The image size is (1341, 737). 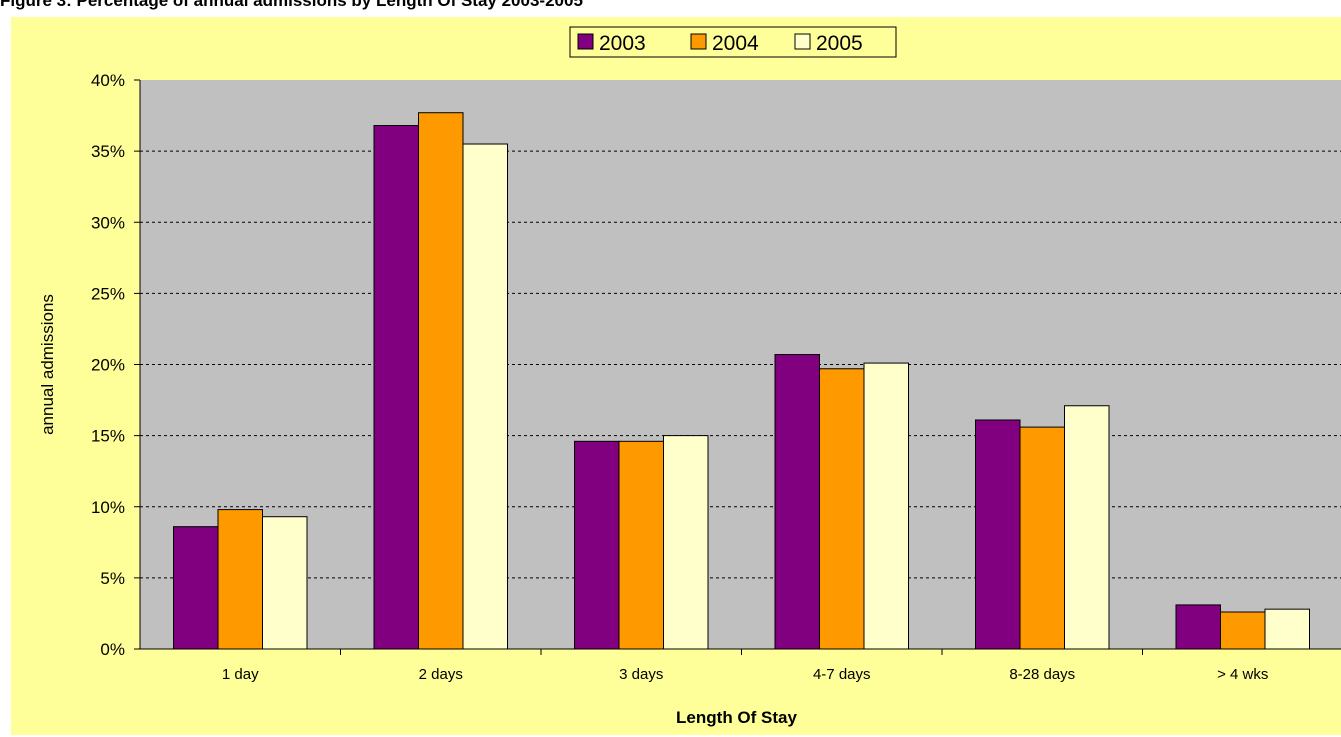 What do you see at coordinates (842, 674) in the screenshot?
I see `x-tick-label: 4-7 days` at bounding box center [842, 674].